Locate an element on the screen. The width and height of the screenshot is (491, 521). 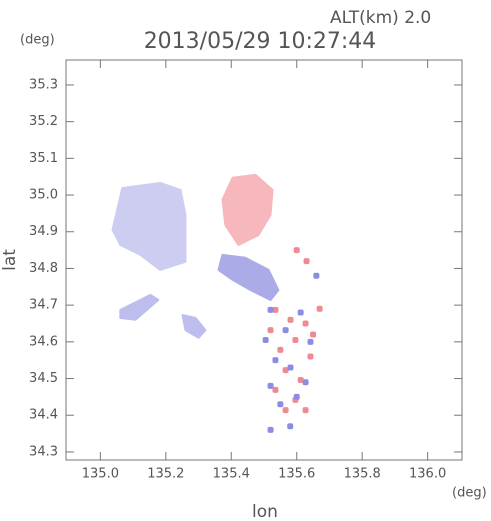
x-tick-label: 136.0 is located at coordinates (427, 474).